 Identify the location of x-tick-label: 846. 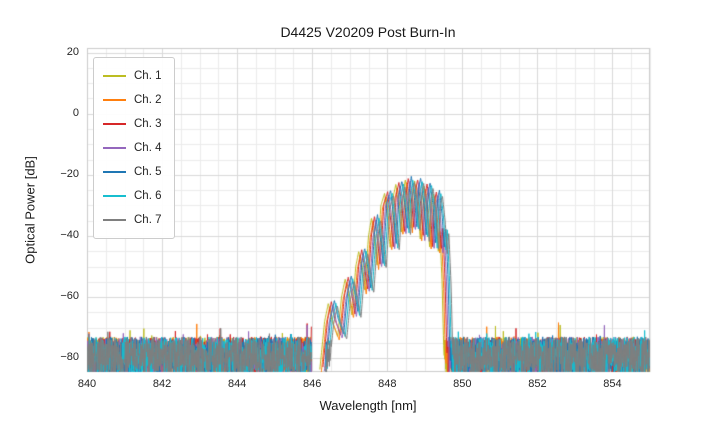
(312, 384).